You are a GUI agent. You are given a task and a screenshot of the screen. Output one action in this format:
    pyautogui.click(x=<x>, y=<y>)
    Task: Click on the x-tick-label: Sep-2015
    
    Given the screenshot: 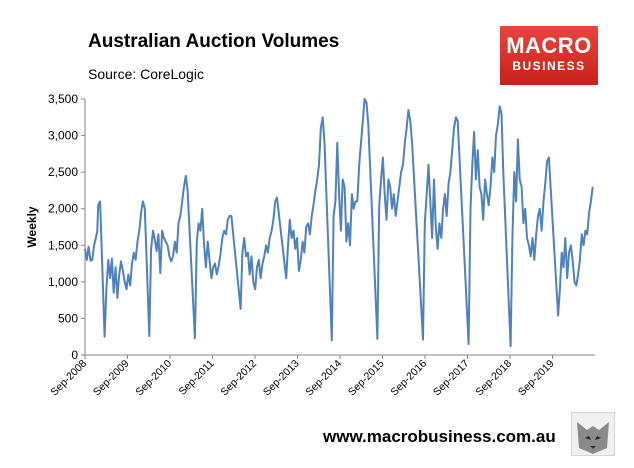 What is the action you would take?
    pyautogui.click(x=366, y=378)
    